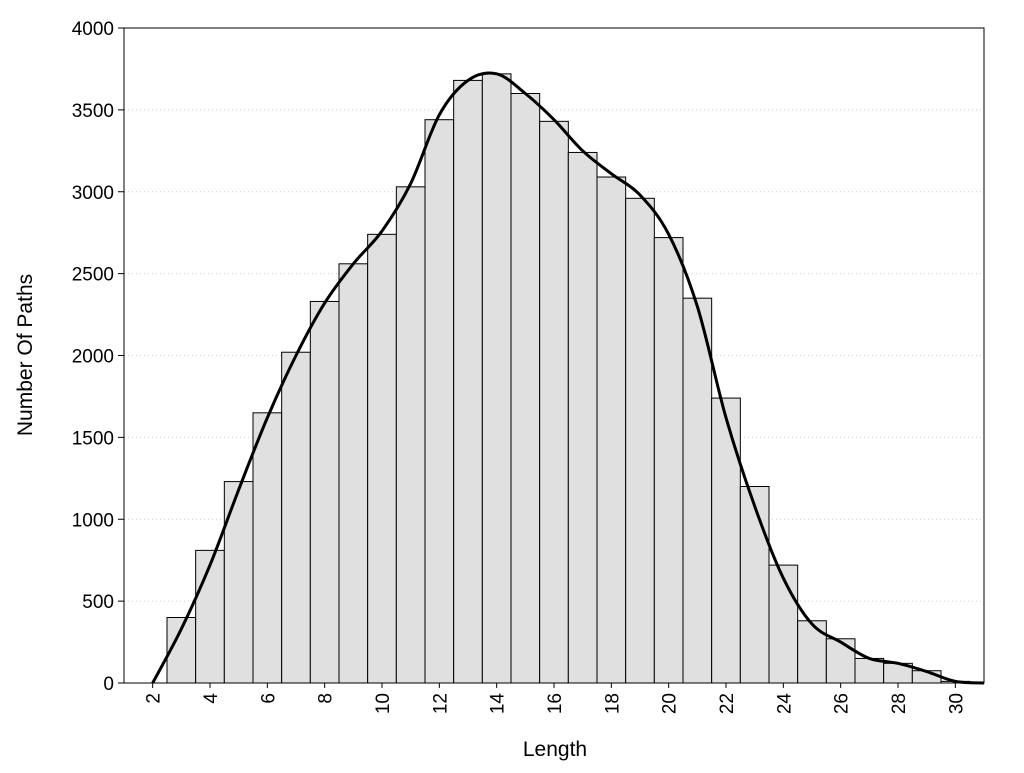 The height and width of the screenshot is (773, 1024). Describe the element at coordinates (727, 703) in the screenshot. I see `x-tick-label: 22` at that location.